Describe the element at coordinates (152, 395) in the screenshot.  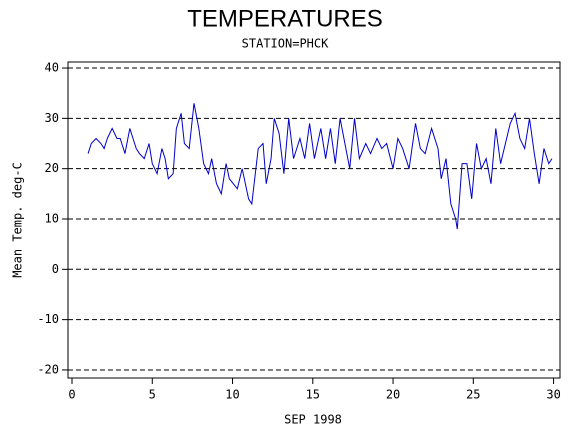
I see `x-tick-label: 5` at that location.